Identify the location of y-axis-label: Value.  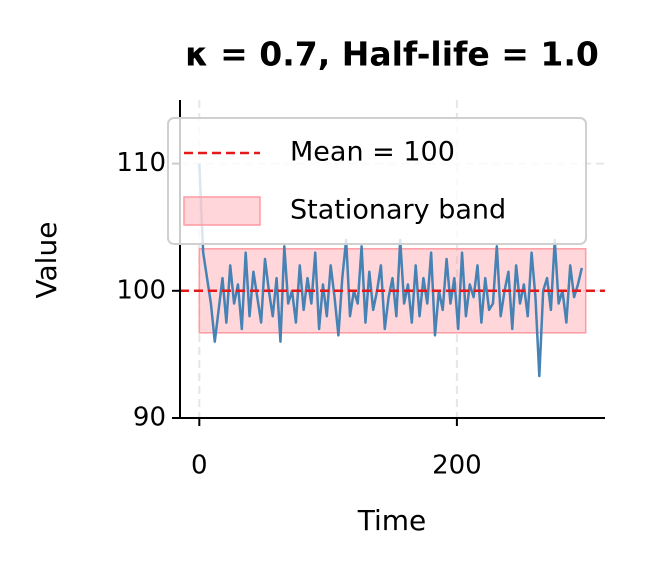
(46, 260).